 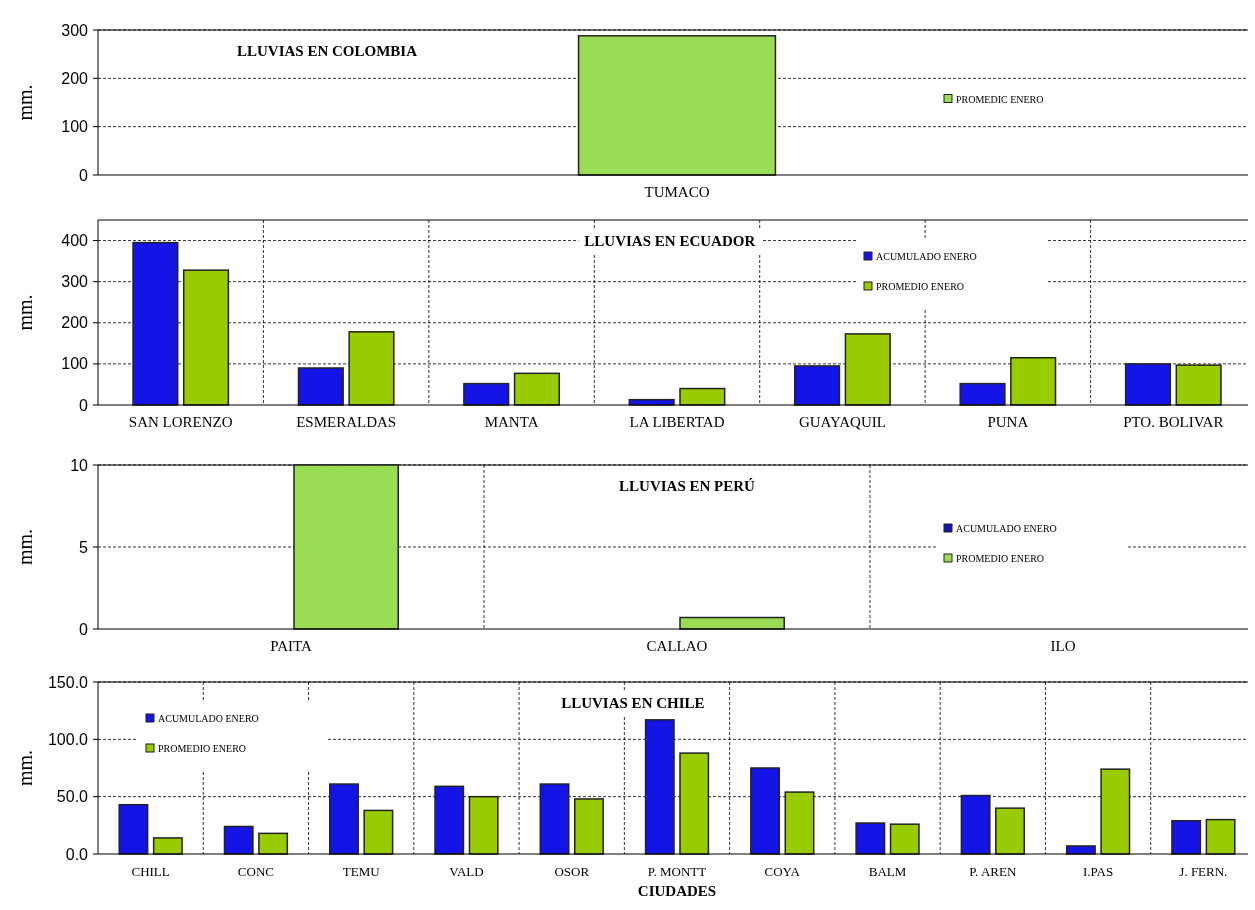 I want to click on x-tick-label: COYA, so click(x=782, y=871).